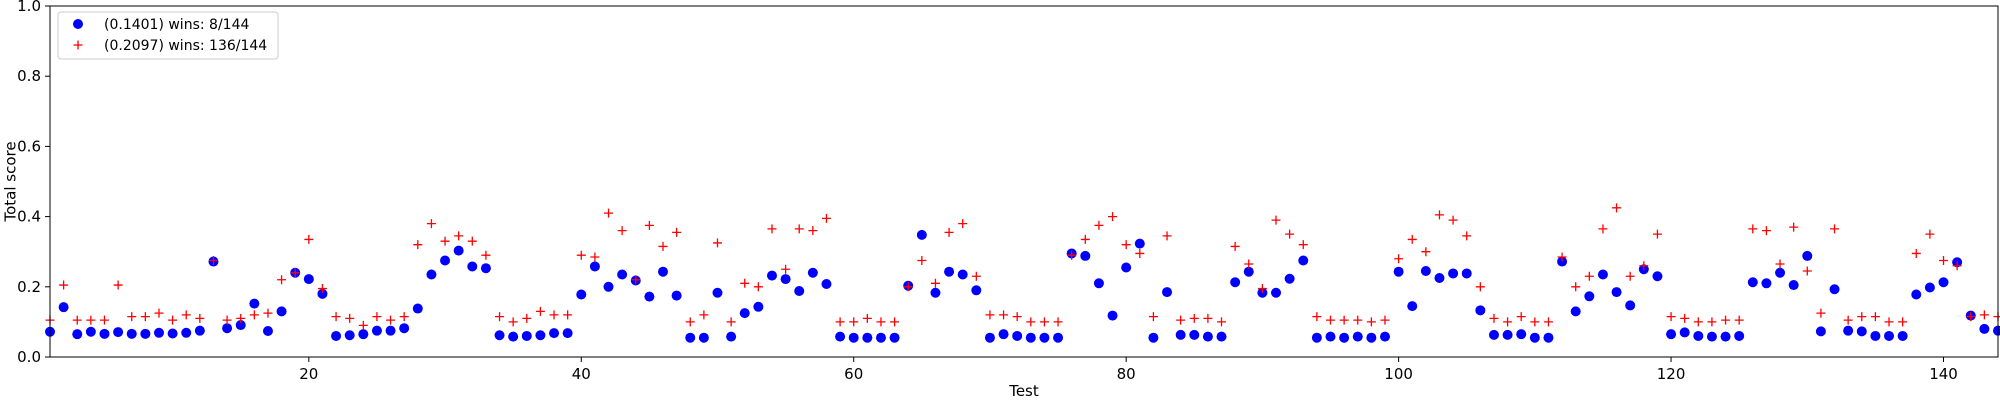 The height and width of the screenshot is (400, 2000). What do you see at coordinates (308, 374) in the screenshot?
I see `x-tick-label: 20` at bounding box center [308, 374].